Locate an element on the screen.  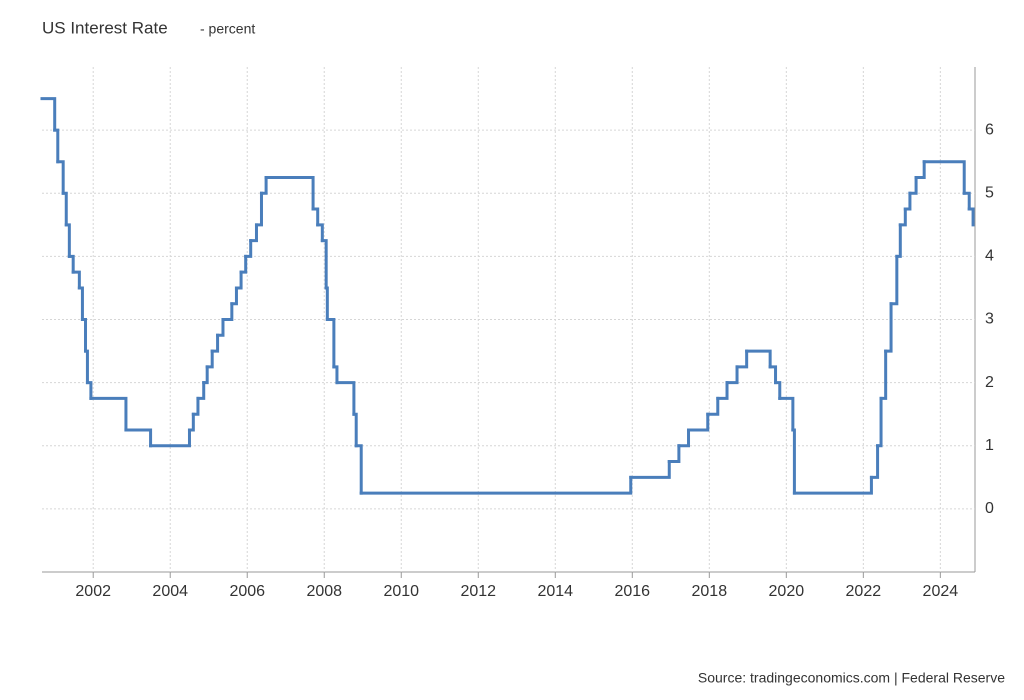
x-tick-label: 2008 is located at coordinates (324, 591).